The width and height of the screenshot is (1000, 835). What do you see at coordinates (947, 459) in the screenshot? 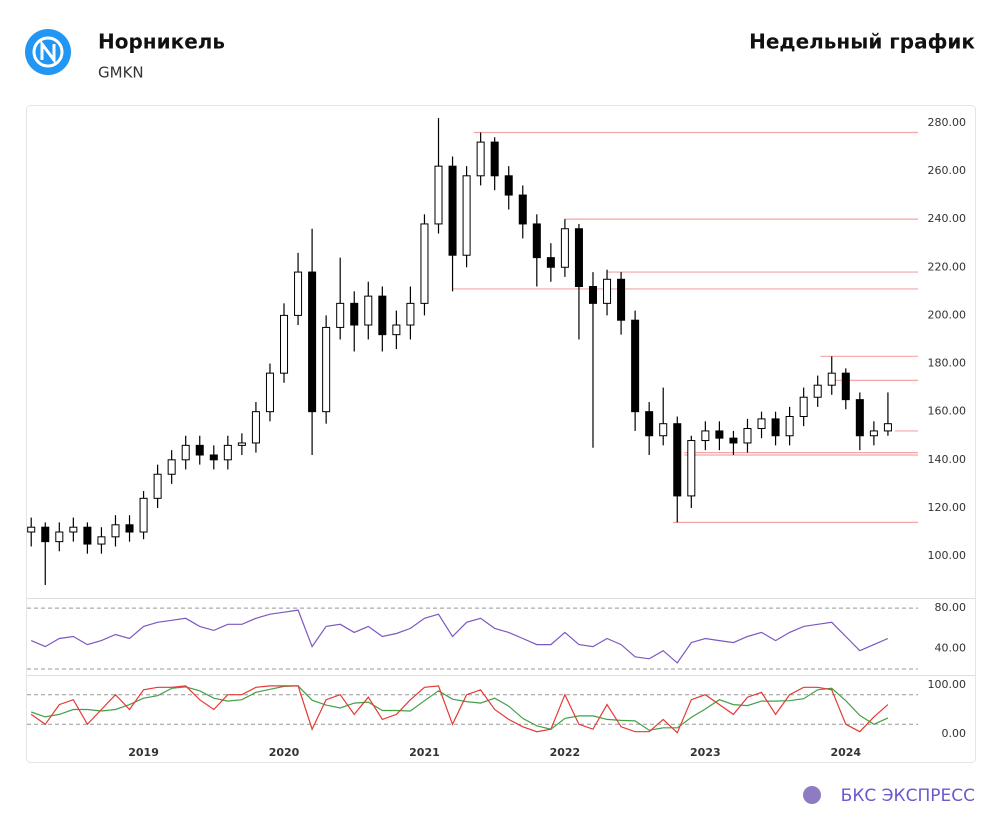
I see `y-tick-label: 140.00` at bounding box center [947, 459].